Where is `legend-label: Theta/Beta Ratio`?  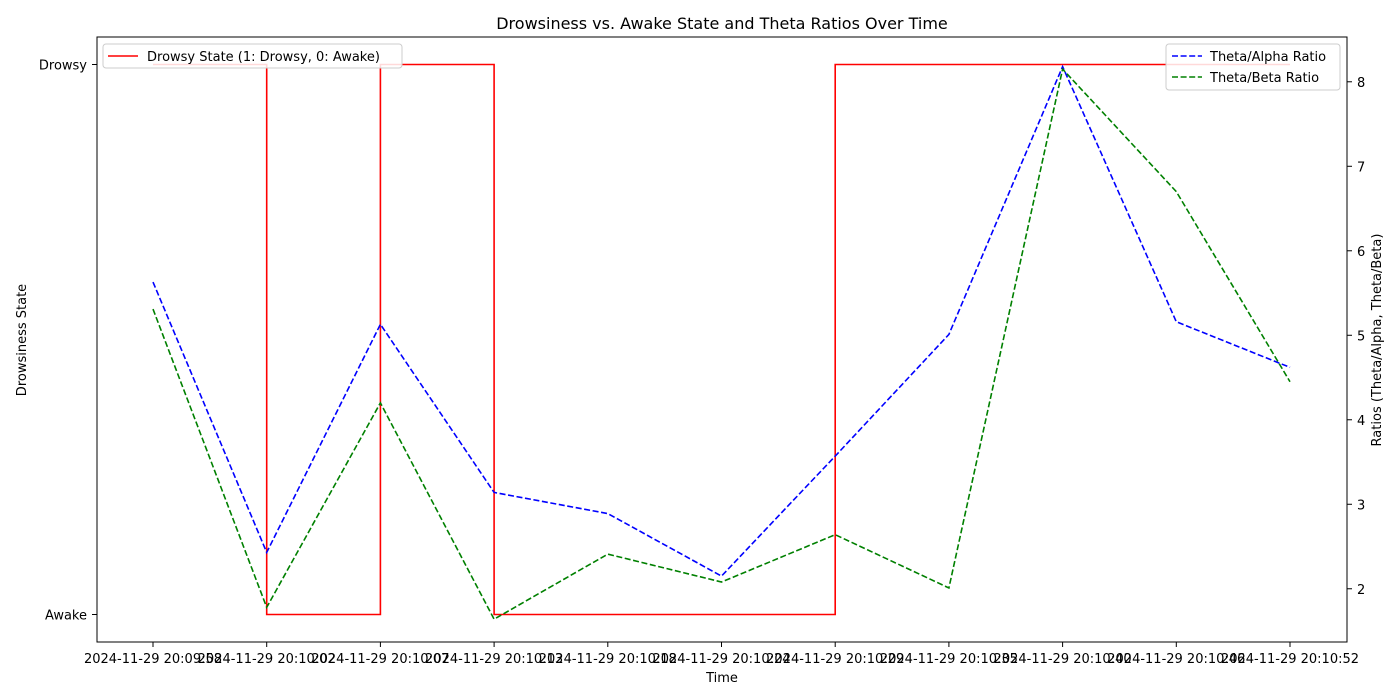
legend-label: Theta/Beta Ratio is located at coordinates (1264, 78).